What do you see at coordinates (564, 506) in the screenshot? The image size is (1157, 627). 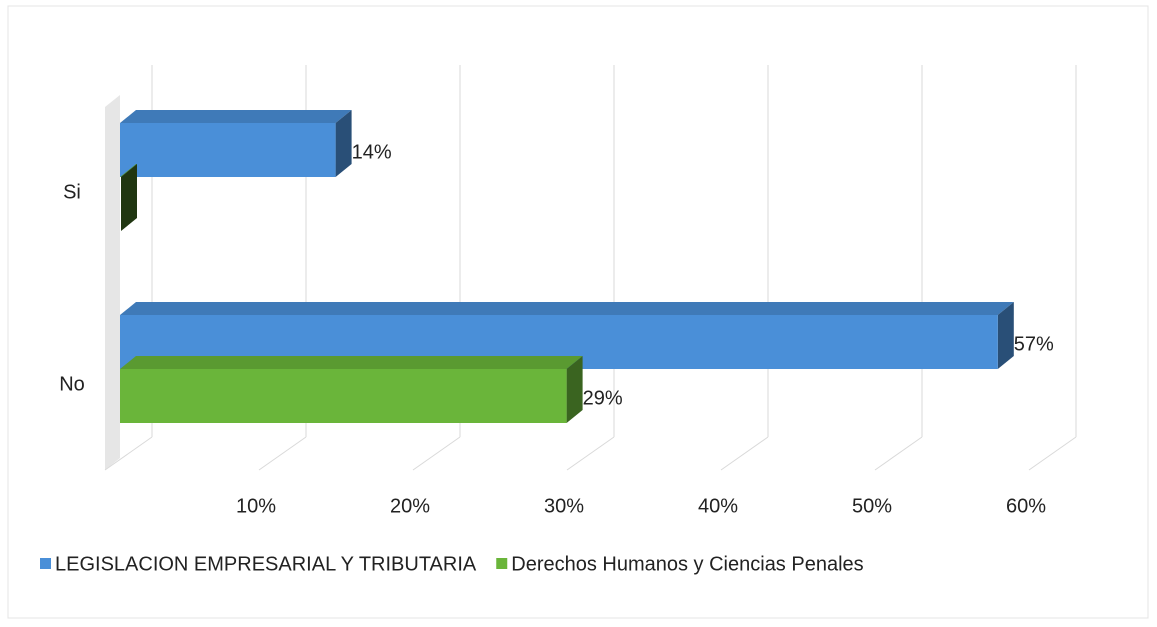 I see `x-tick-label: 30%` at bounding box center [564, 506].